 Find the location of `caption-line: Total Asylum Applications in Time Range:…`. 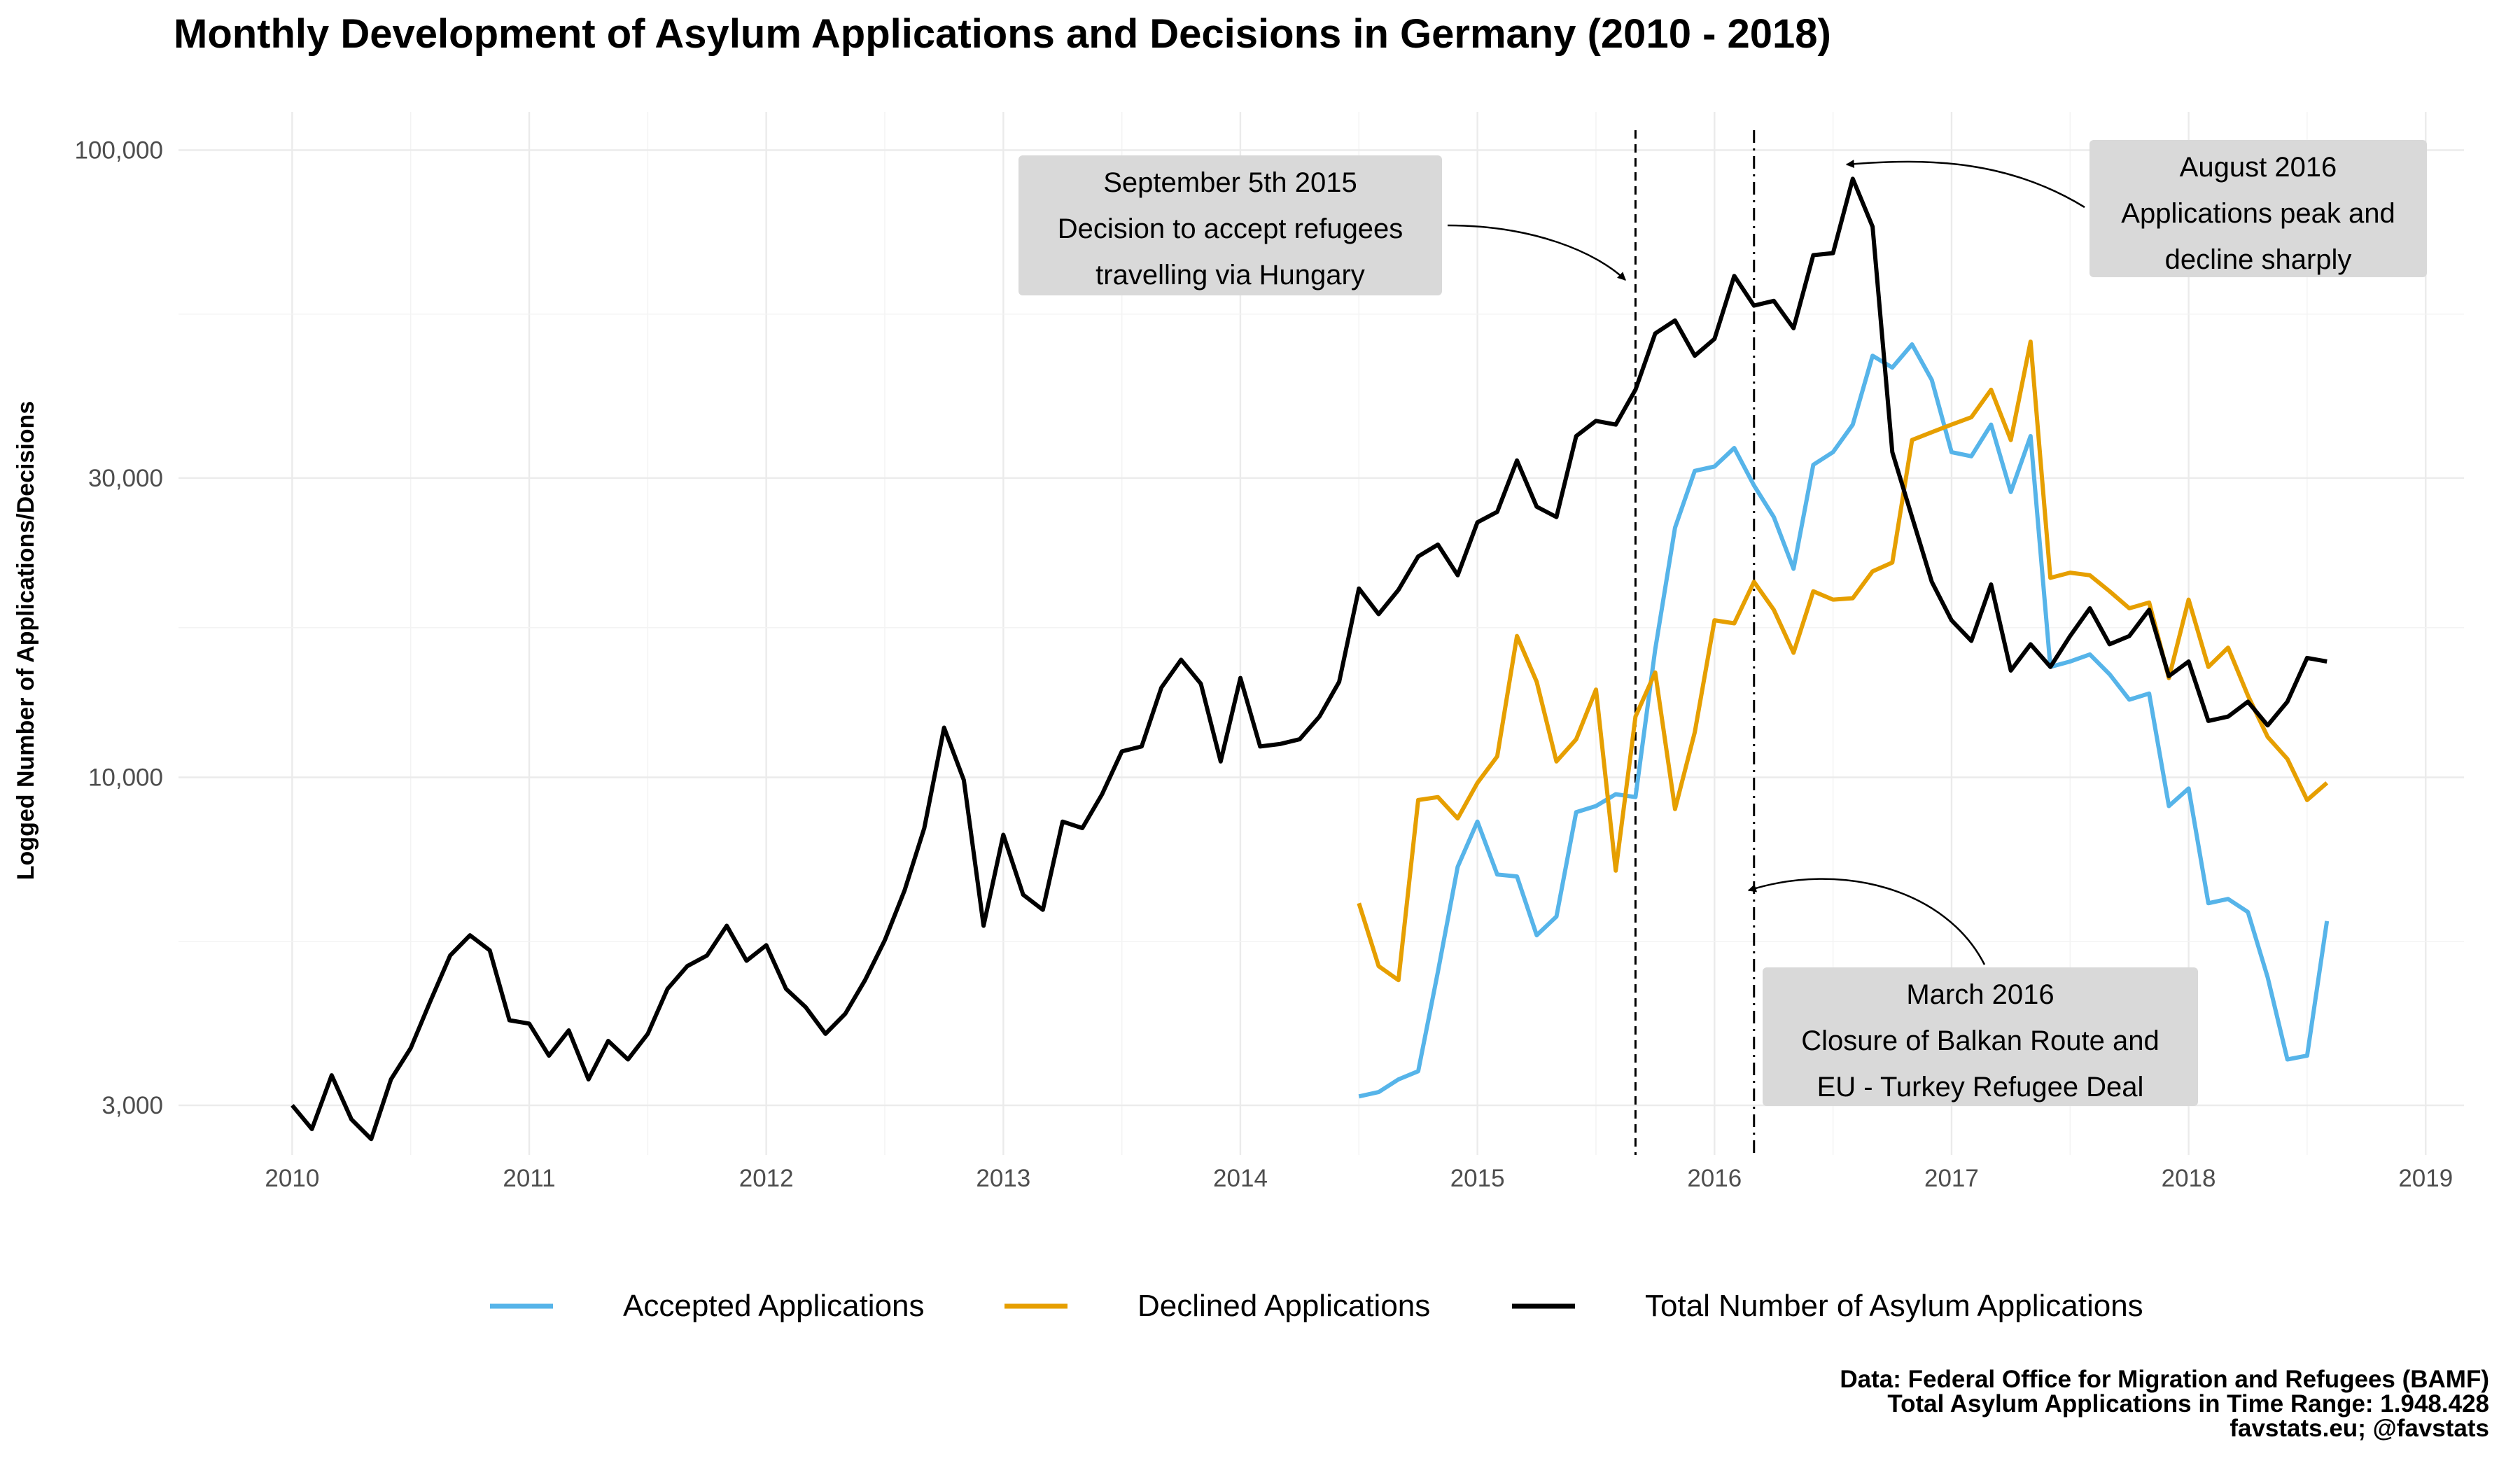

caption-line: Total Asylum Applications in Time Range:… is located at coordinates (2188, 1404).